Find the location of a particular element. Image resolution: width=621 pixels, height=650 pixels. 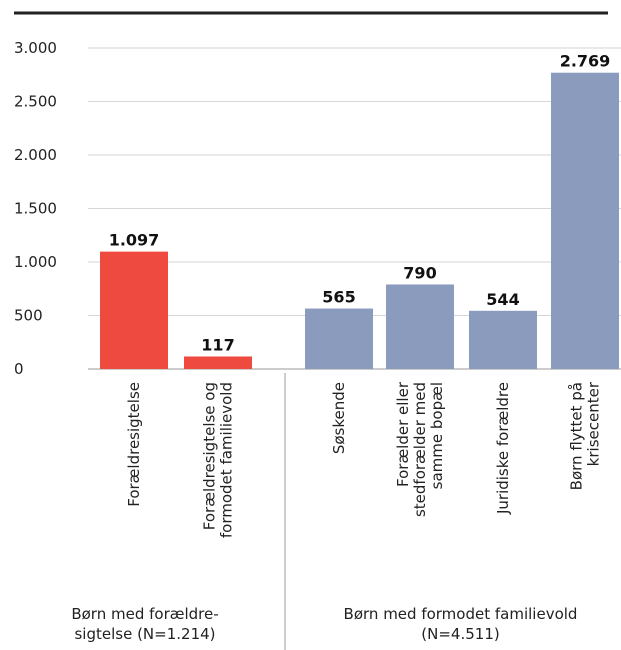

category-label: Forældresigtelse is located at coordinates (134, 444).